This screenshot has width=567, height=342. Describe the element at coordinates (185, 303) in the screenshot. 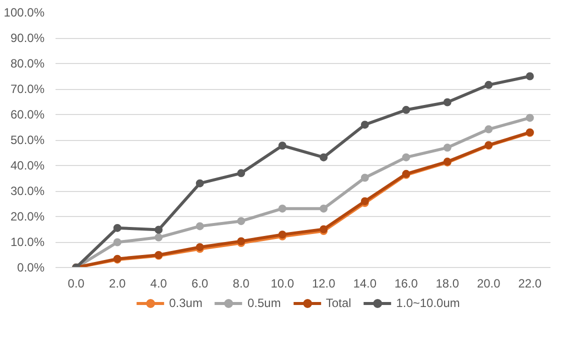

I see `legend-label: 0.3um` at that location.